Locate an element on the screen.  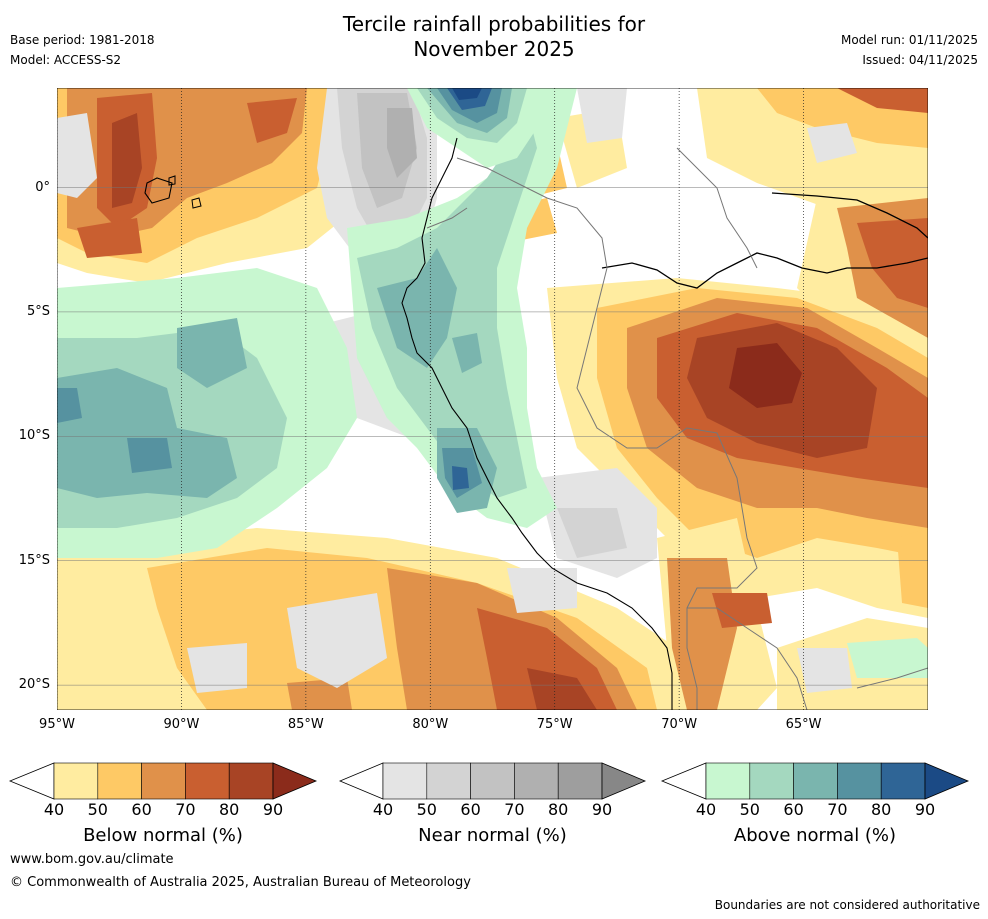
above-normal-90-area is located at coordinates (467, 94).